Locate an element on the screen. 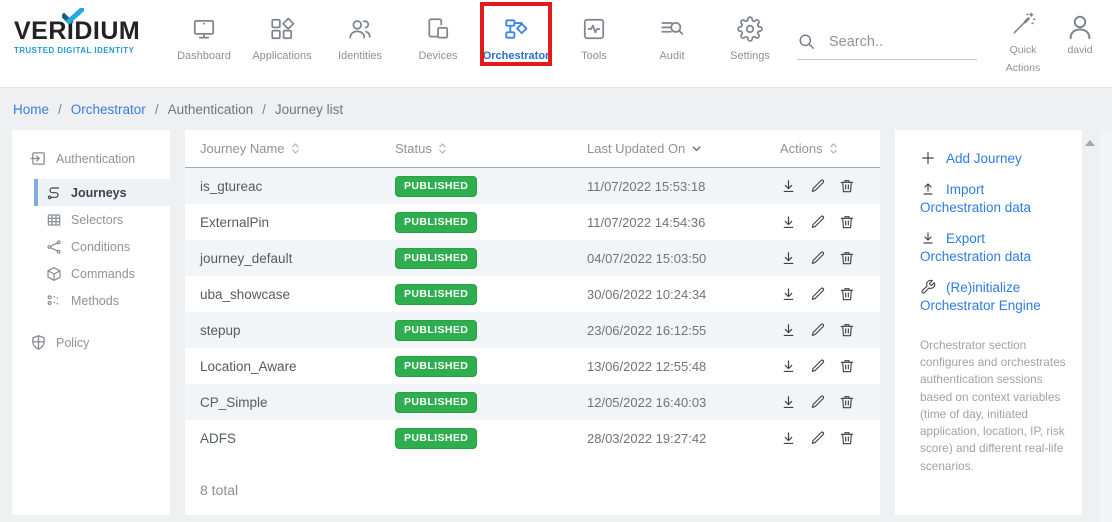 Image resolution: width=1112 pixels, height=522 pixels. column-header-status: Status is located at coordinates (491, 148).